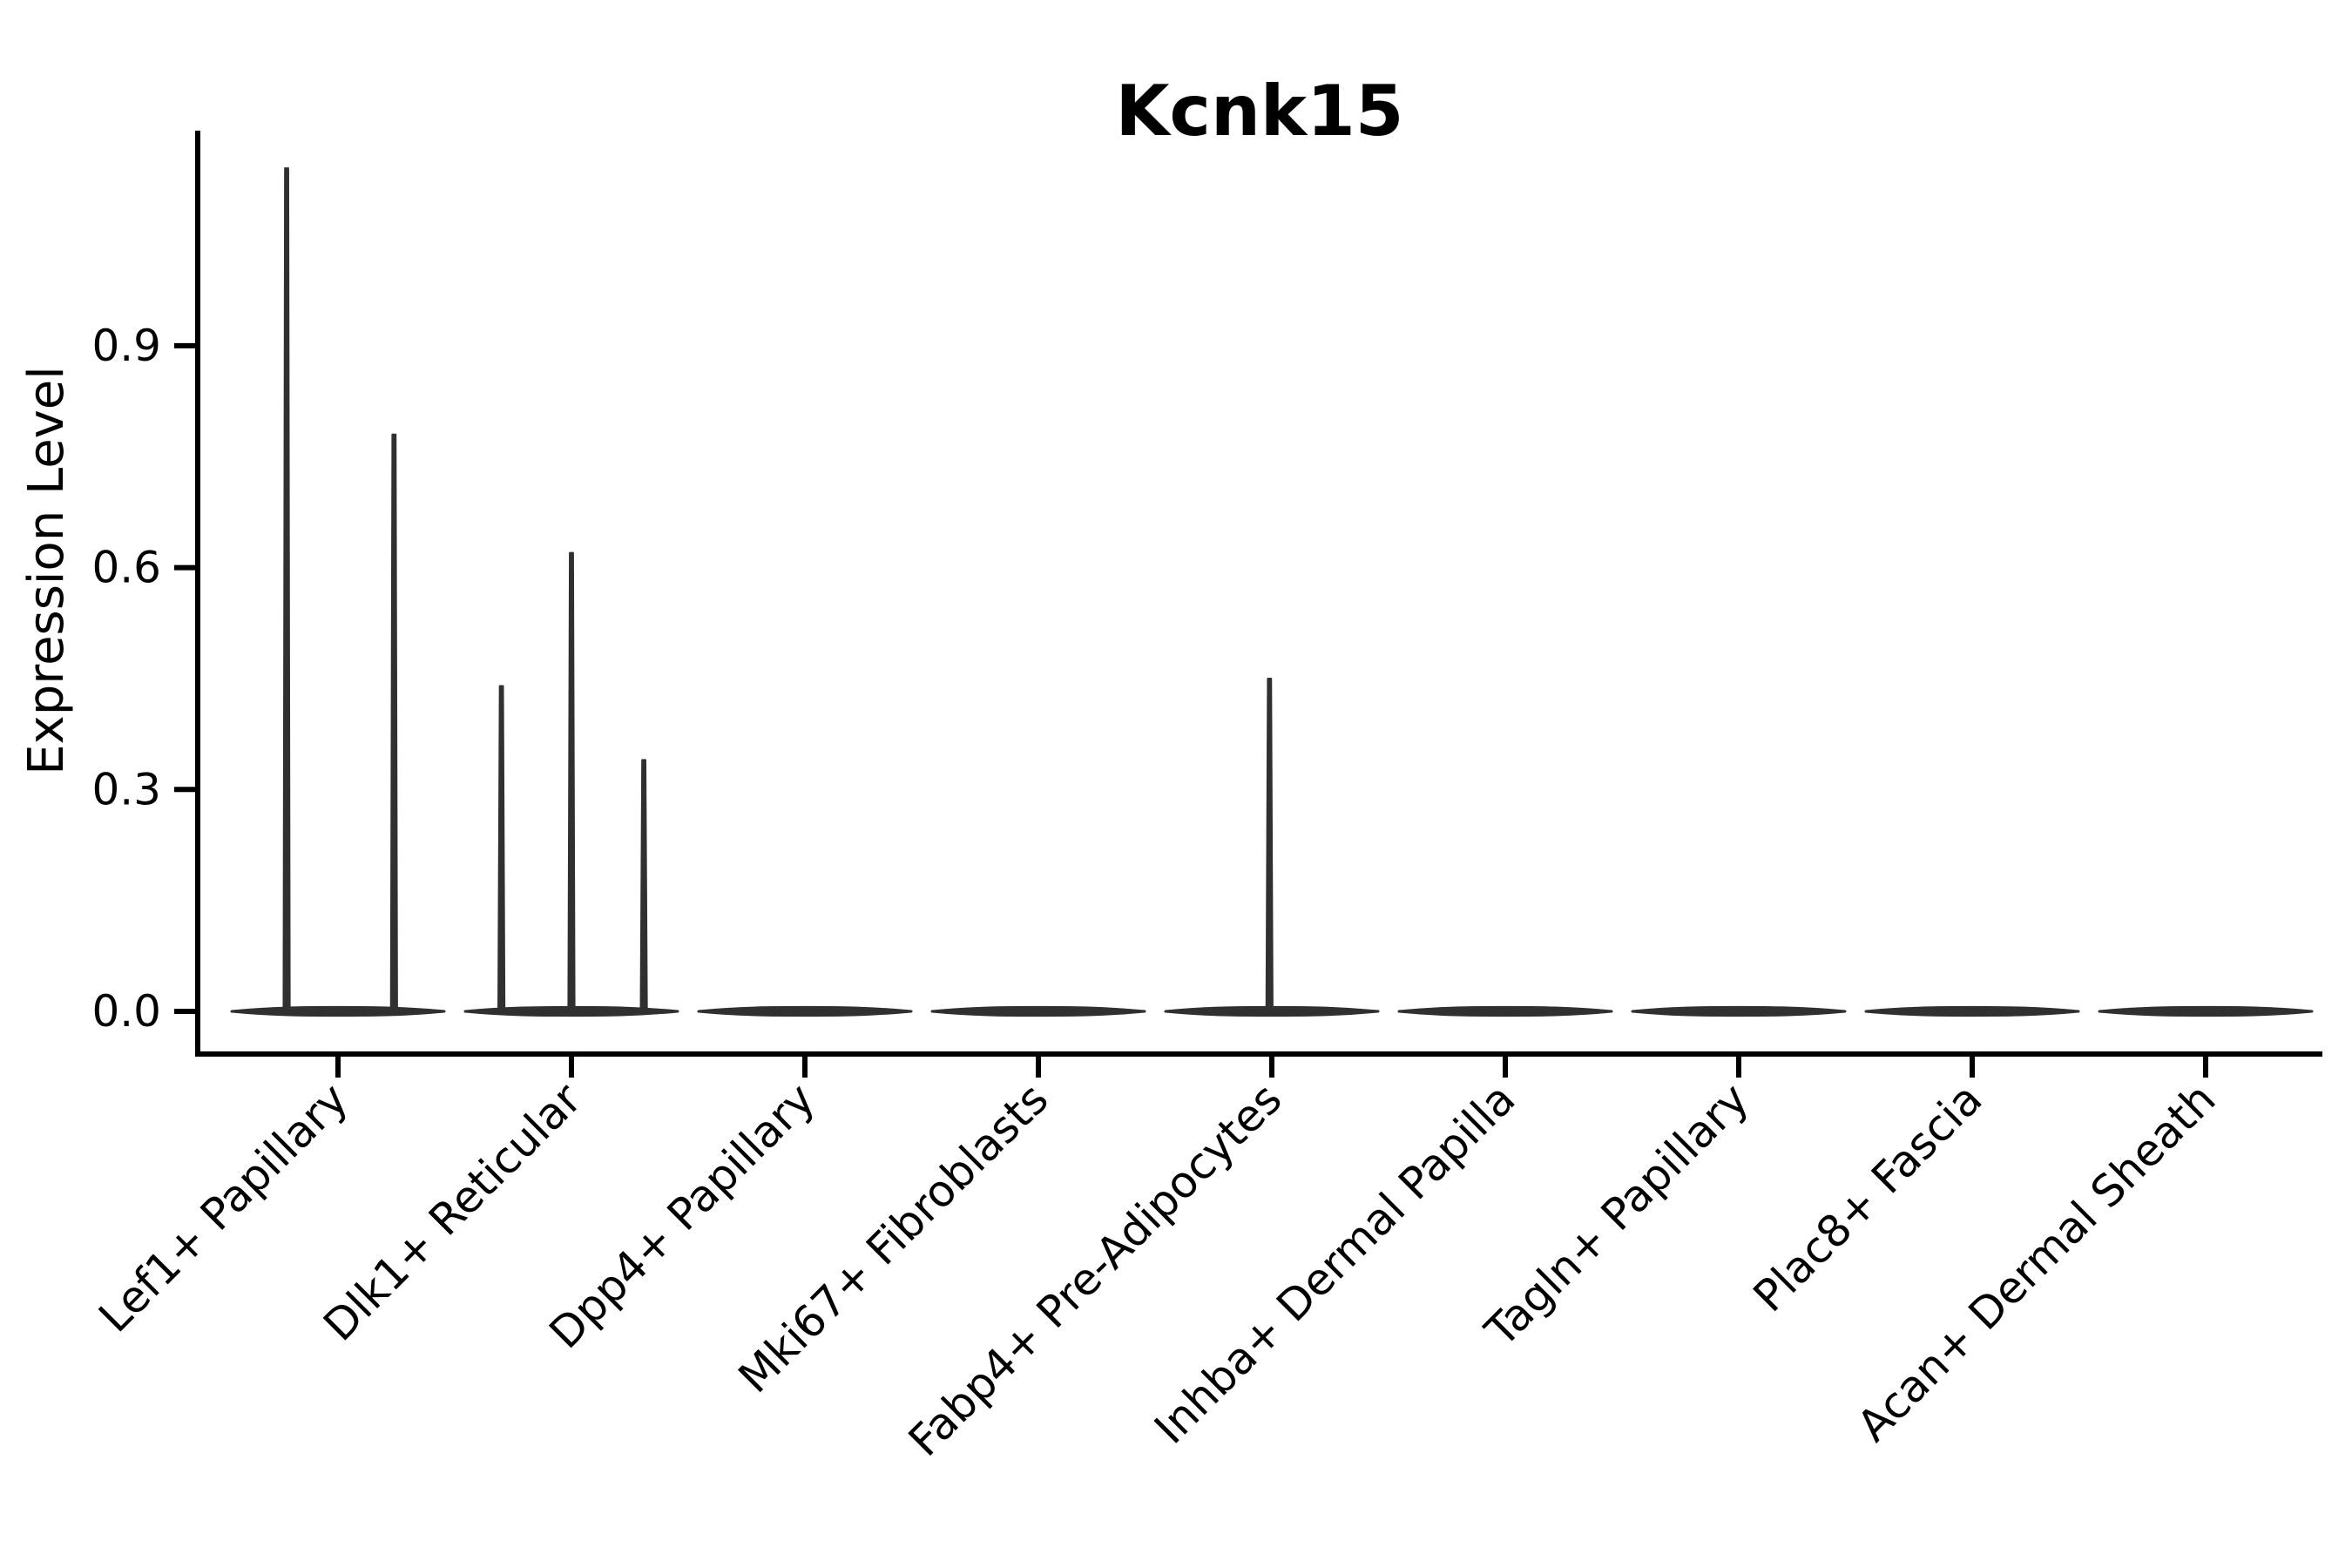 This screenshot has width=2352, height=1568. I want to click on x-tick-label-7: Plac8+ Fascia, so click(1868, 1197).